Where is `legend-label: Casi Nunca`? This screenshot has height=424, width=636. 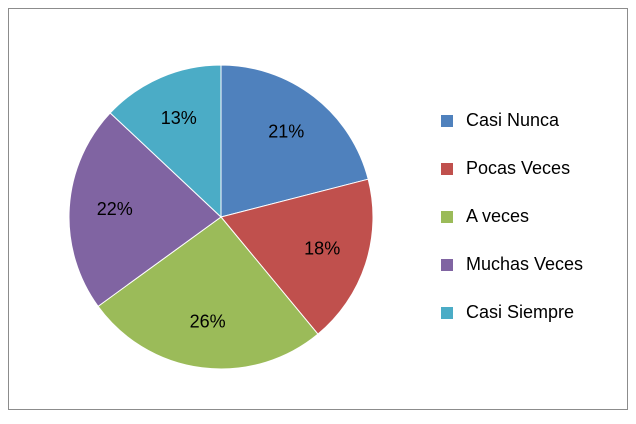
legend-label: Casi Nunca is located at coordinates (513, 120).